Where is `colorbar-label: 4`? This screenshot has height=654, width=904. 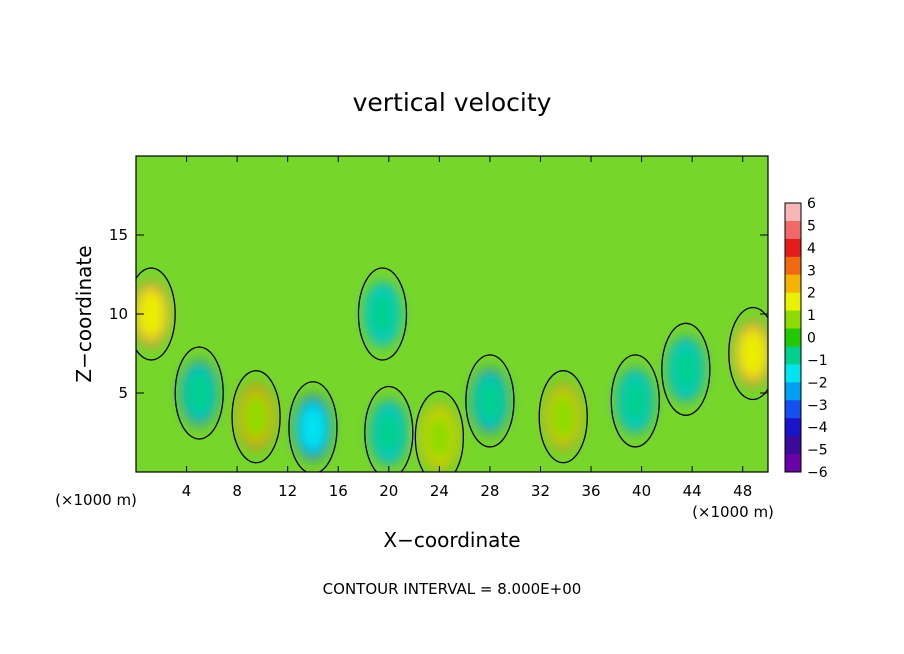
colorbar-label: 4 is located at coordinates (811, 249).